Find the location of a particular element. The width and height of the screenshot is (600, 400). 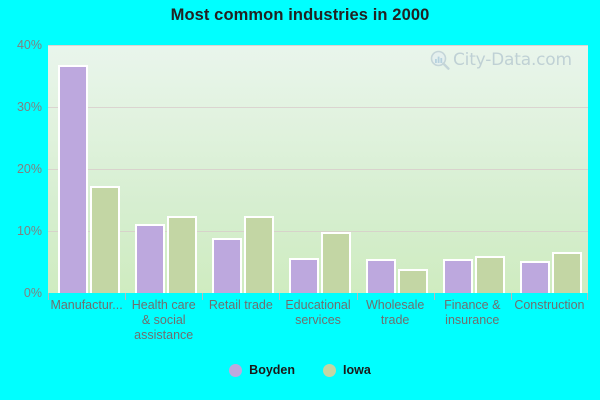

x-axis-category-label: Wholesale trade is located at coordinates (395, 313).